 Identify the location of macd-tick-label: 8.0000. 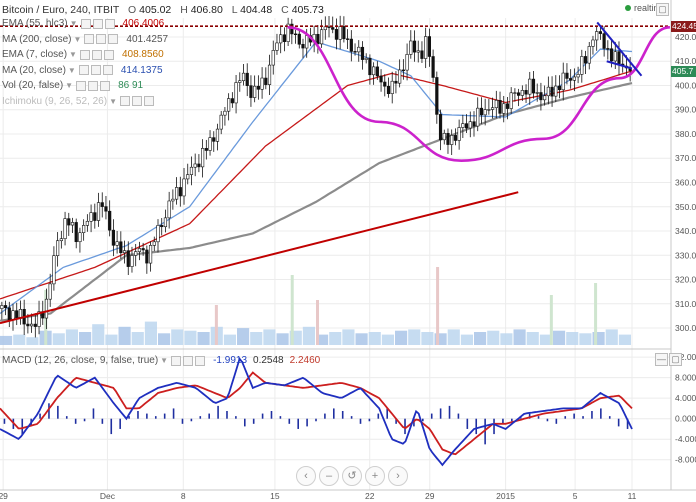
(685, 378).